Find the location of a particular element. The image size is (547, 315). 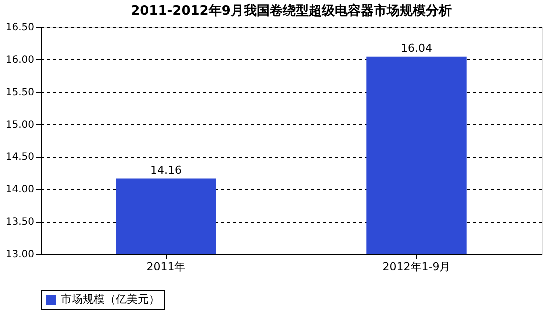

y-tick-label: 16.00 is located at coordinates (20, 60).